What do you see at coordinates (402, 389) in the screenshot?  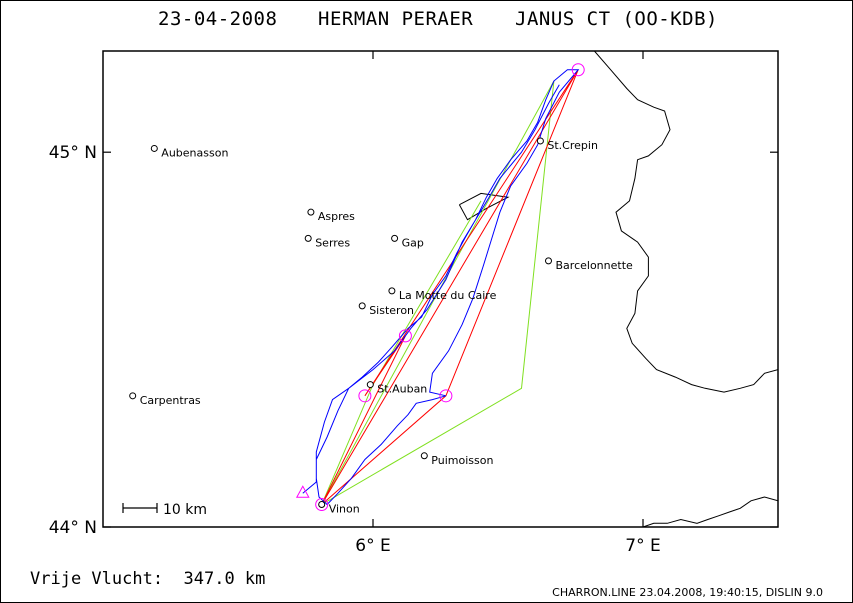 I see `place-label-8: St.Auban` at bounding box center [402, 389].